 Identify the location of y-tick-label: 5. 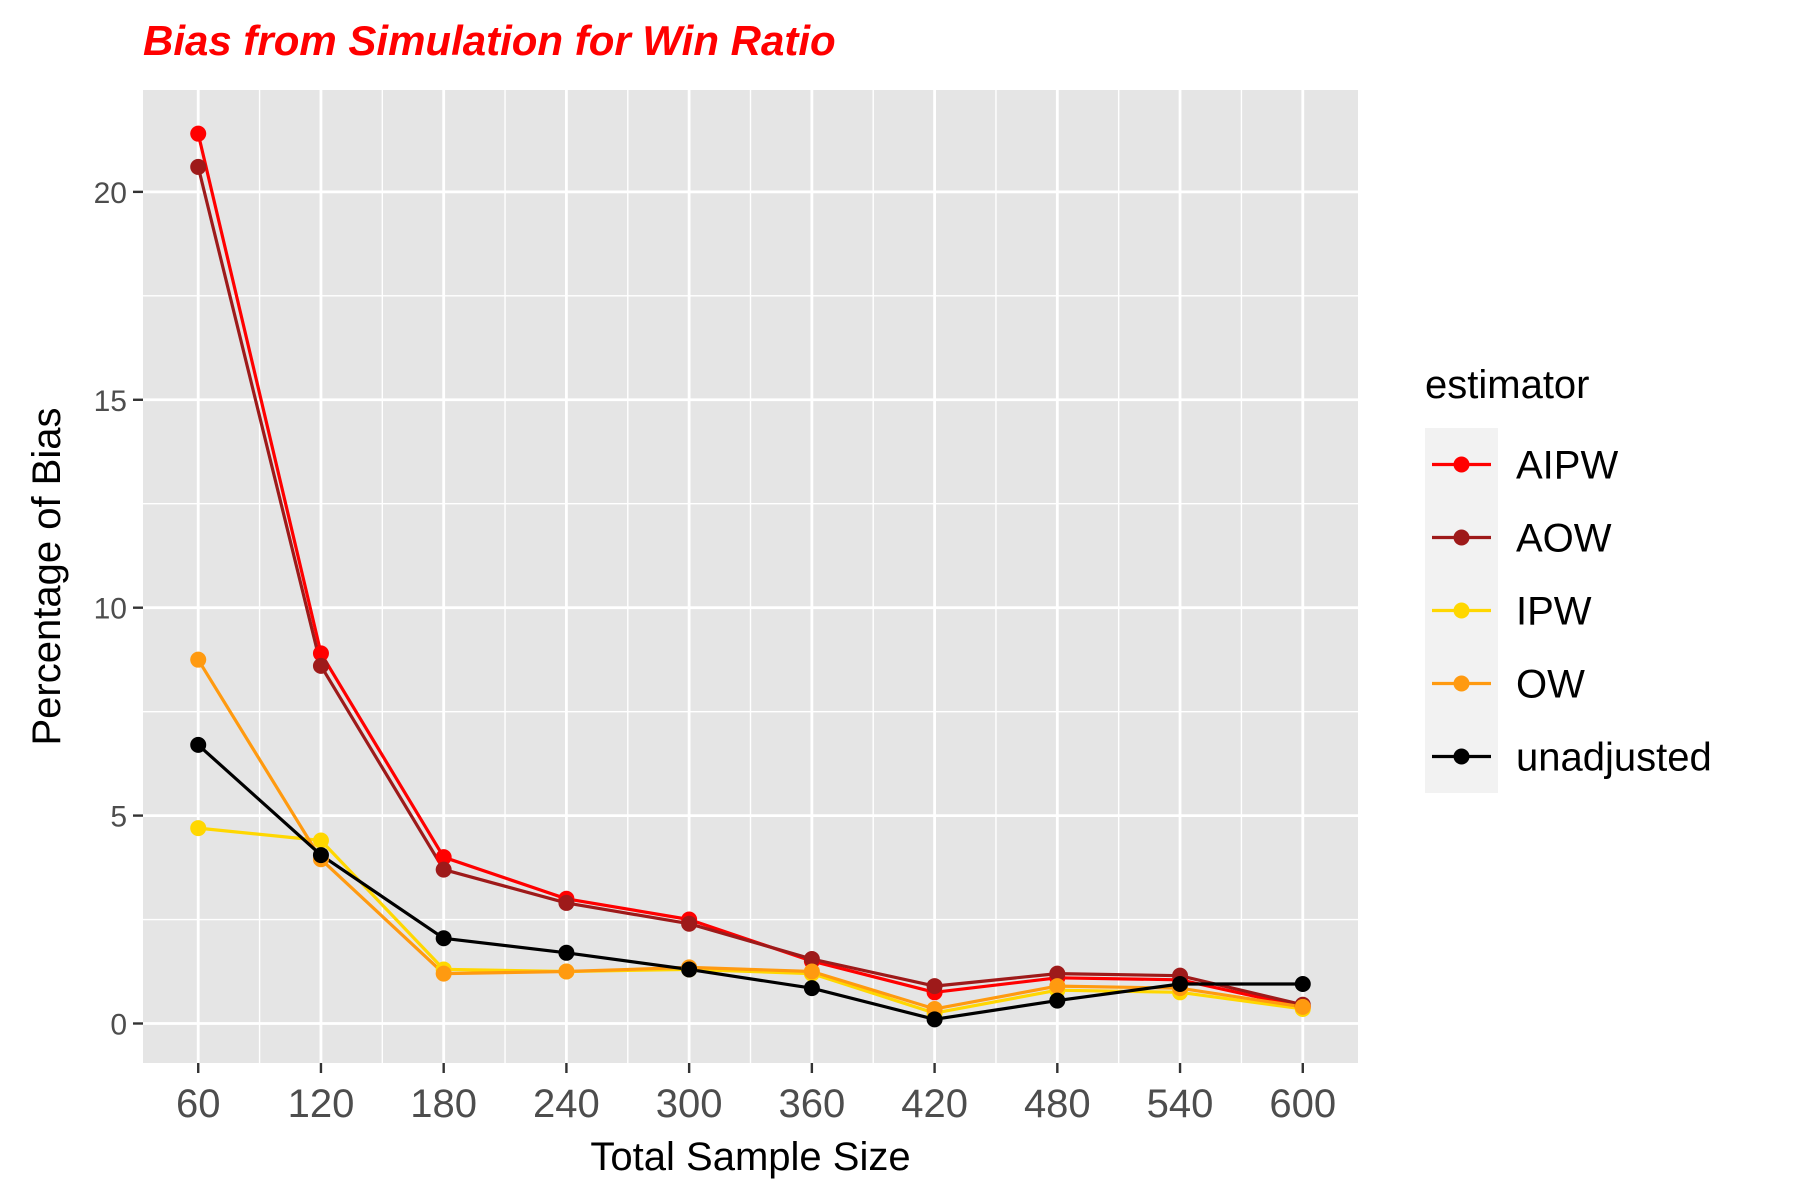
(118, 817).